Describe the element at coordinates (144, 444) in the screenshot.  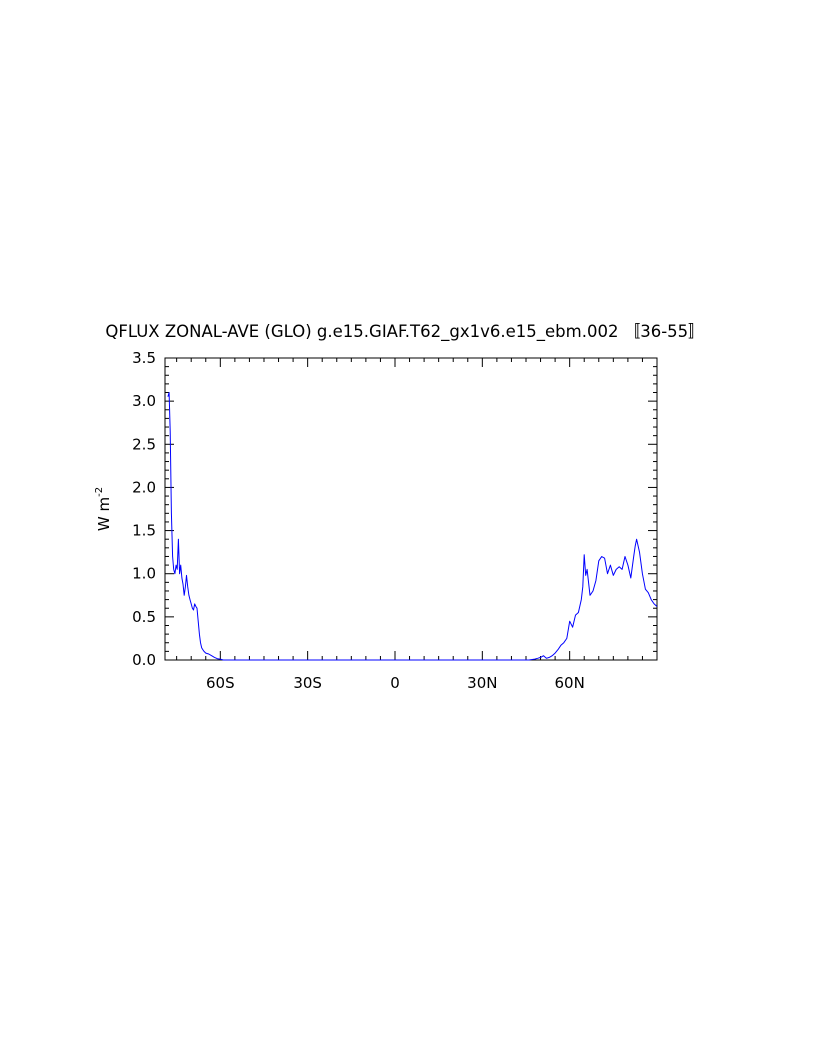
I see `y-tick-label: 2.5` at that location.